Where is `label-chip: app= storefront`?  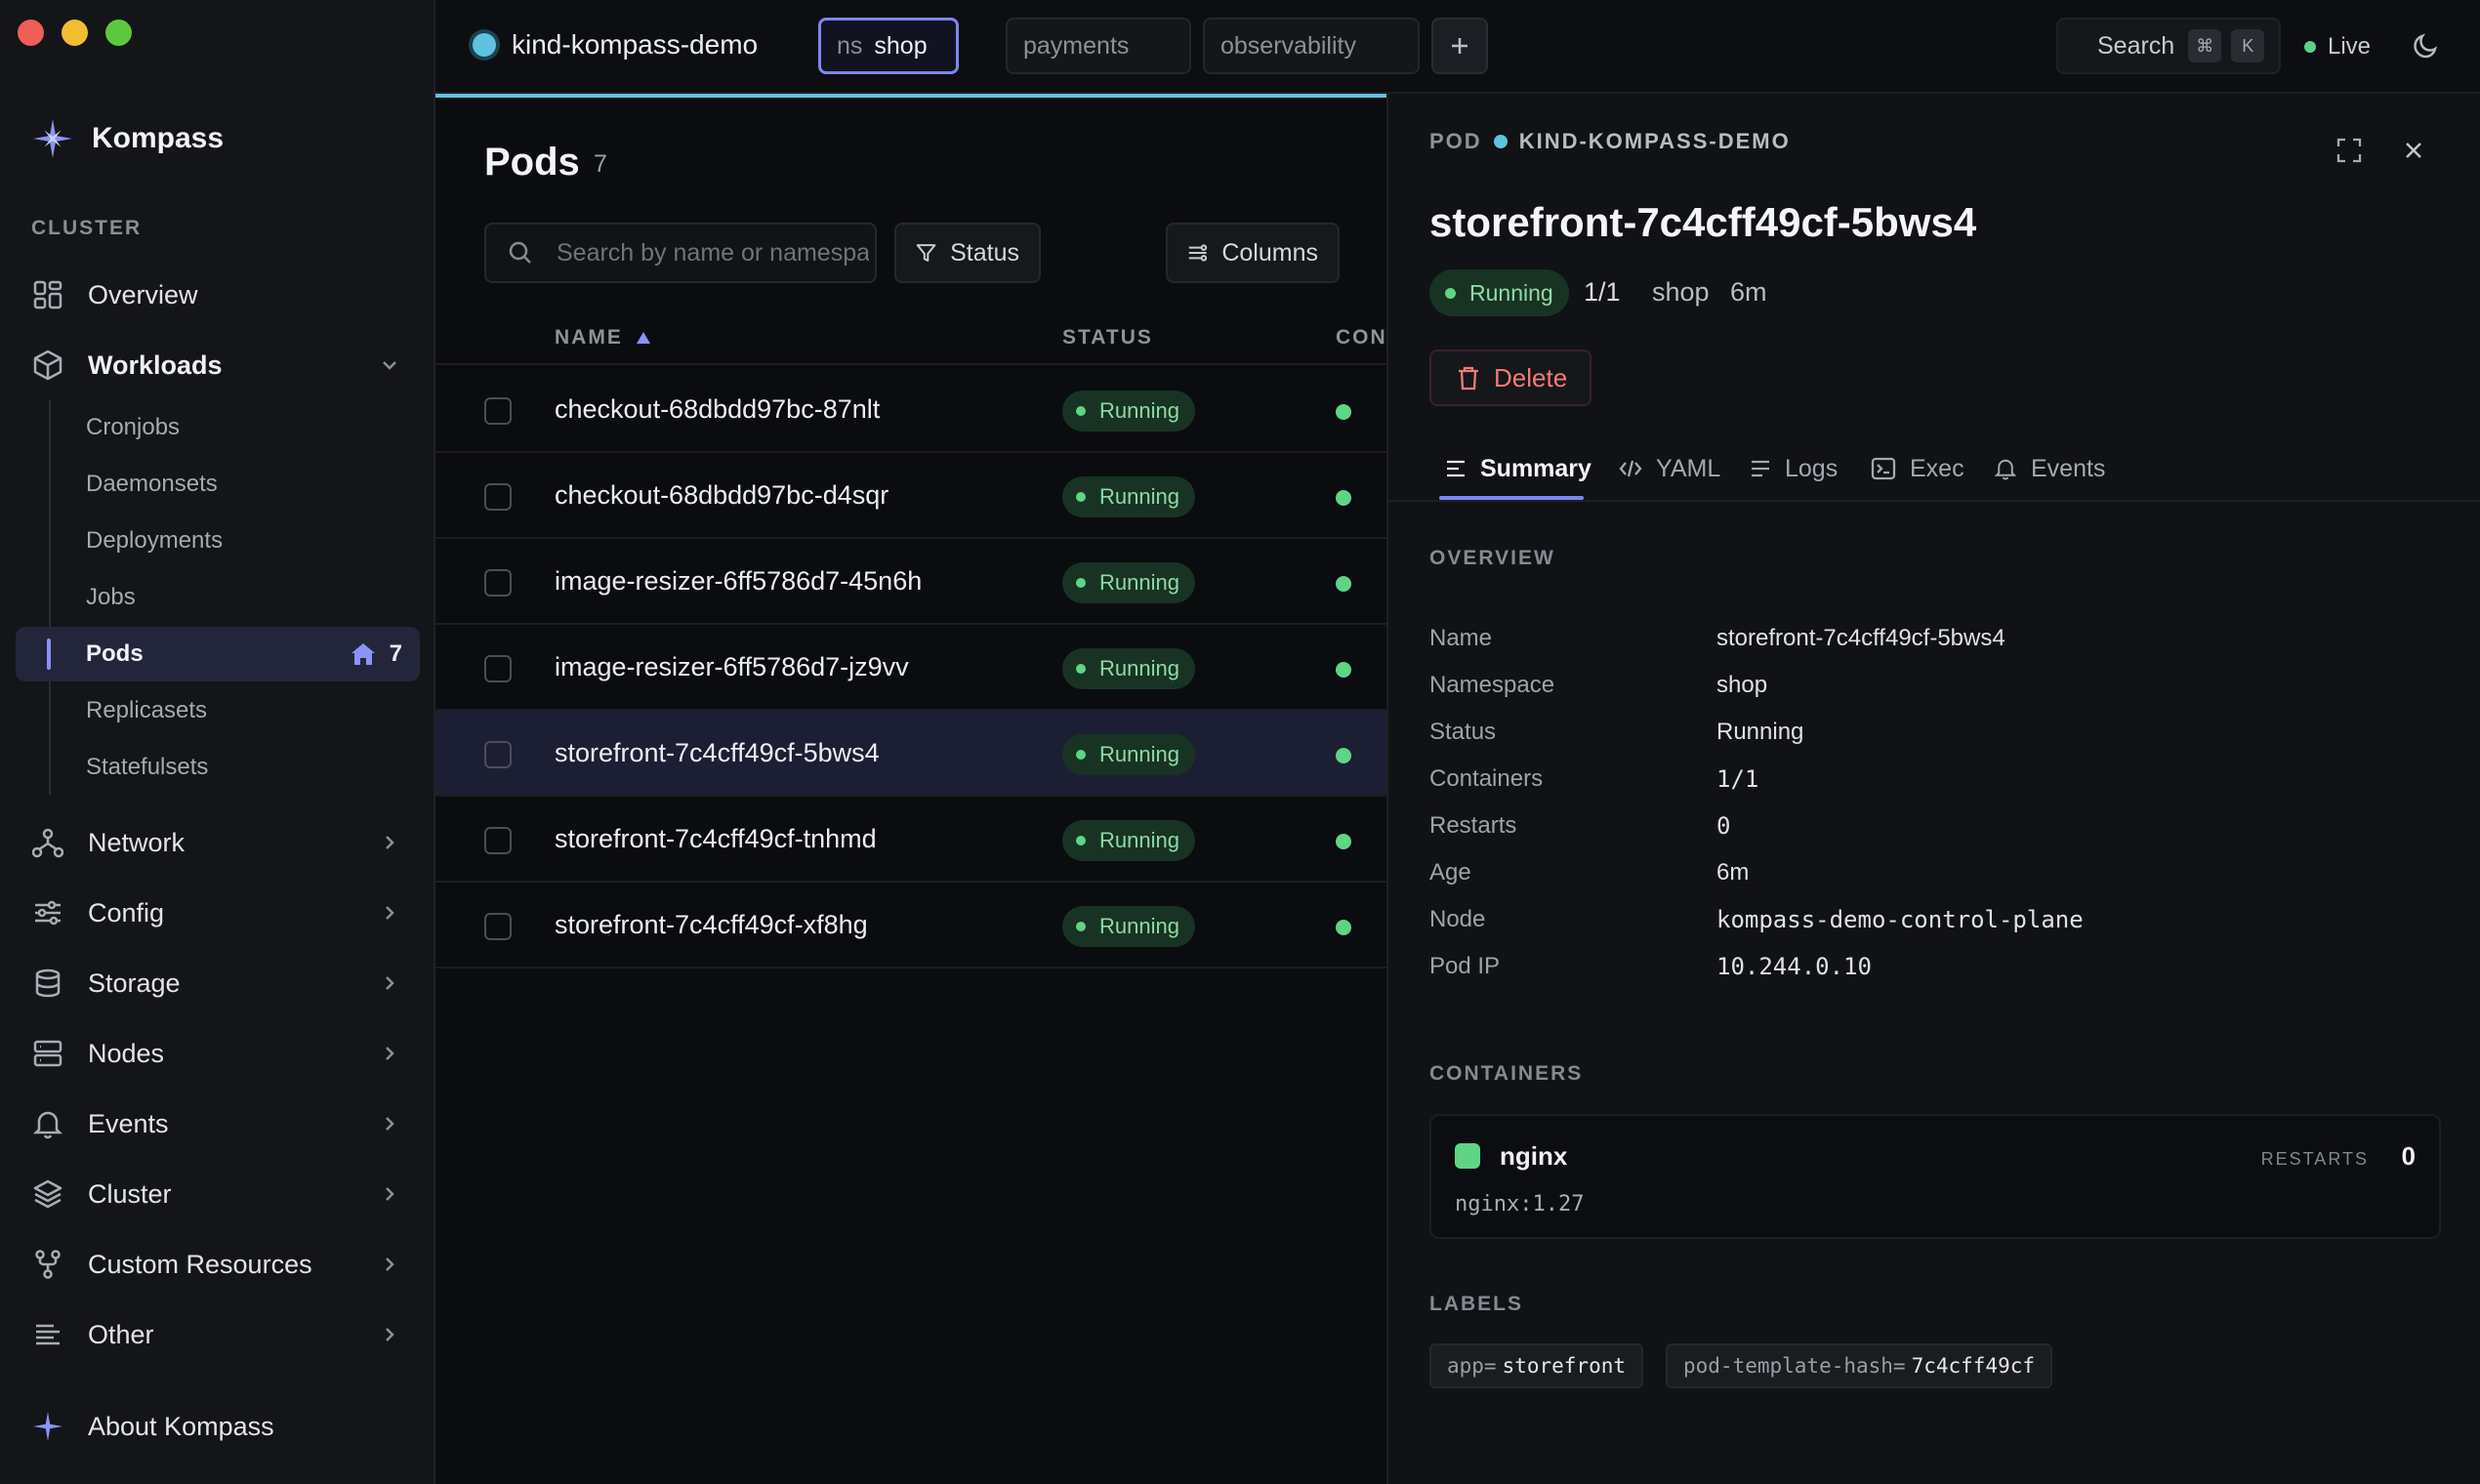 label-chip: app= storefront is located at coordinates (1536, 1365).